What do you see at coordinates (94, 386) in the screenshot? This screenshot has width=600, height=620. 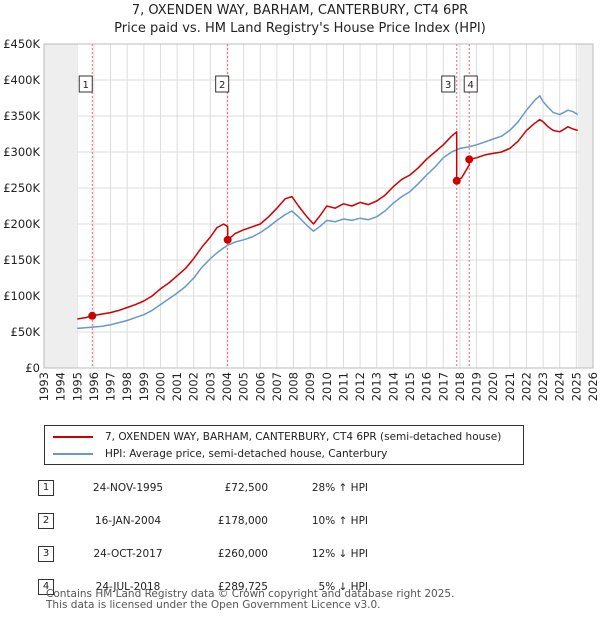 I see `x-tick-label: 1996` at bounding box center [94, 386].